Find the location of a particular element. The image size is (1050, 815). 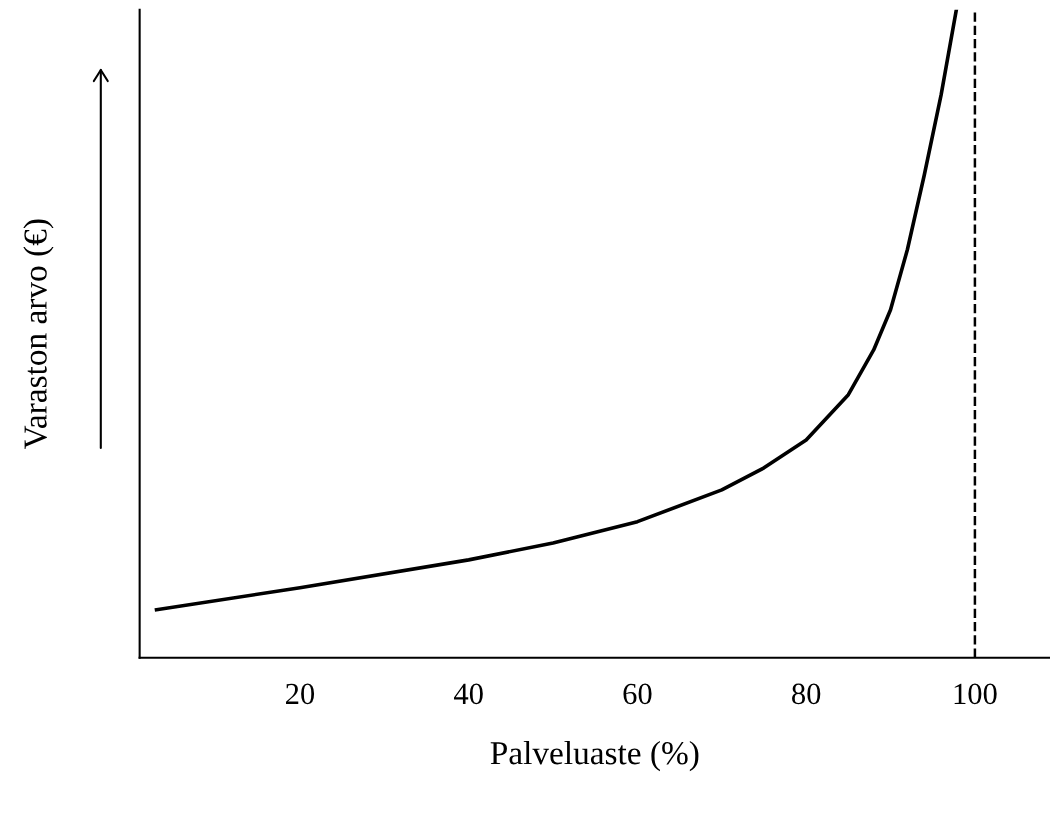

x-tick-label: 40 is located at coordinates (468, 694).